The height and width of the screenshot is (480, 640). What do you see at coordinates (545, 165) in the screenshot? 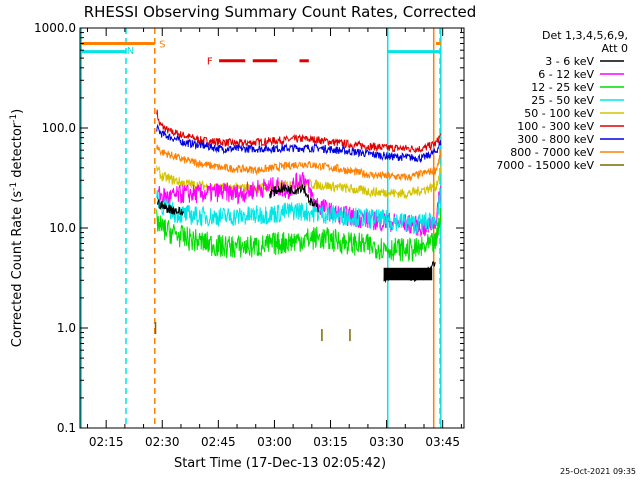
I see `legend-entry-label: 7000 - 15000 keV` at bounding box center [545, 165].